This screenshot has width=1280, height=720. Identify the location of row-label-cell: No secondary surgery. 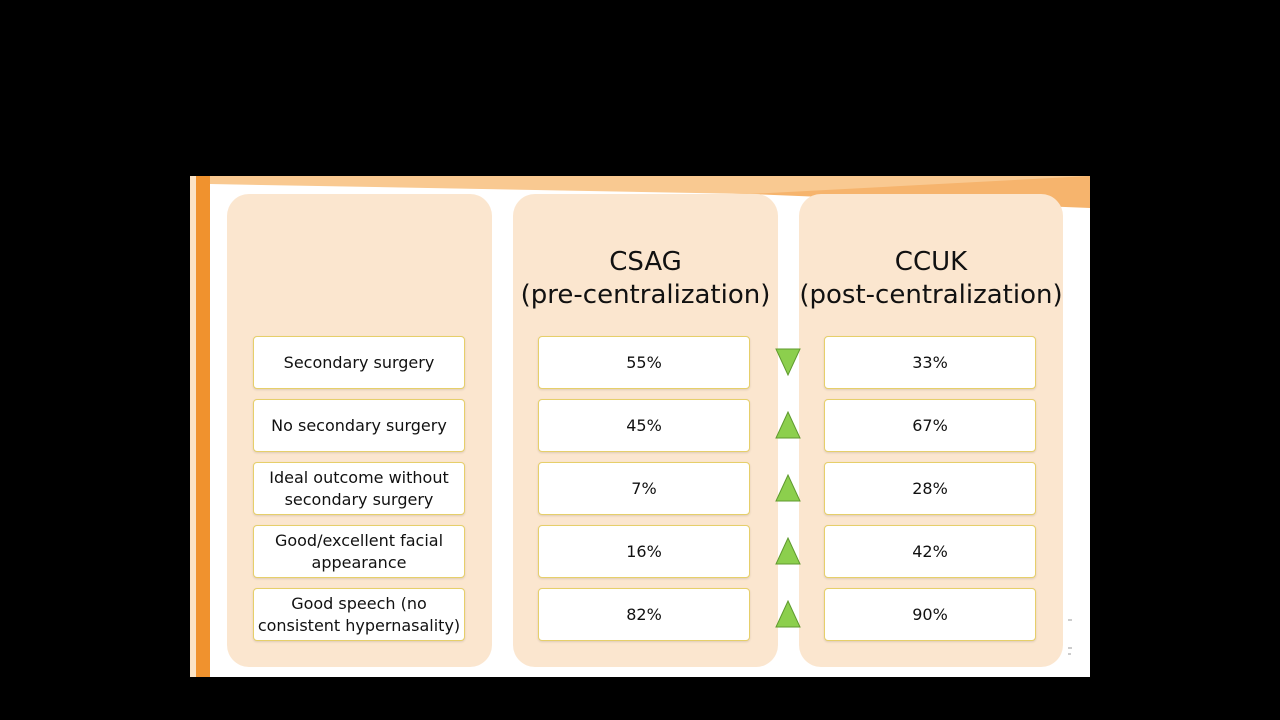
(359, 425).